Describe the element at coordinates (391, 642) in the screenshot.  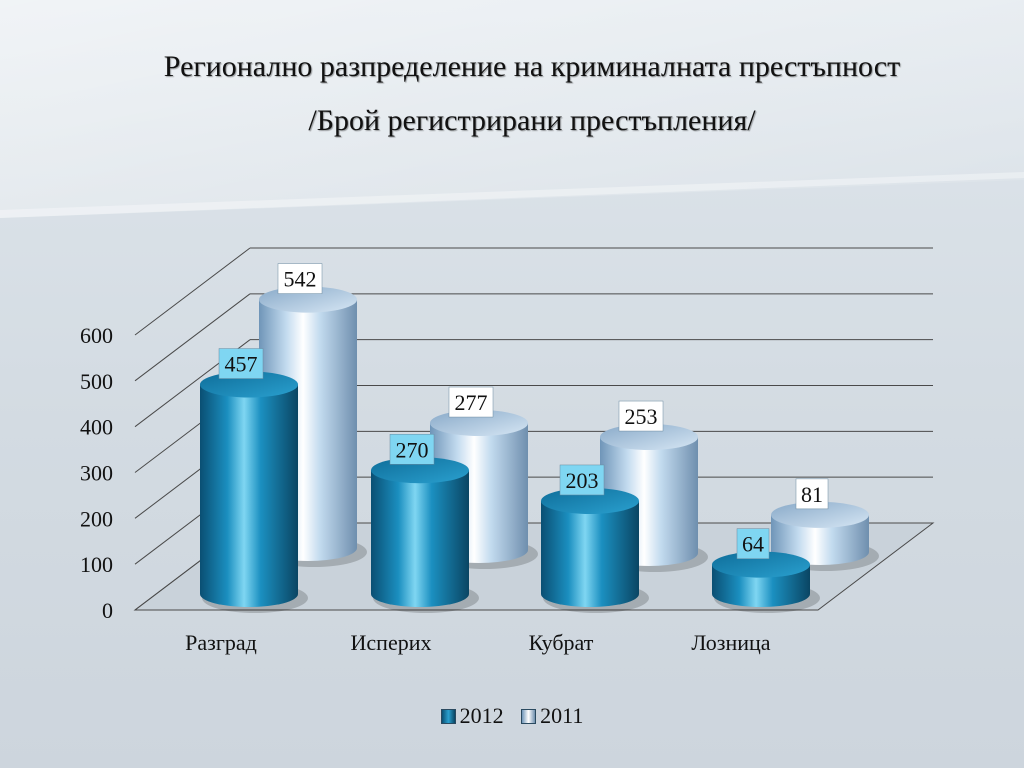
I see `x-tick-label: Исперих` at that location.